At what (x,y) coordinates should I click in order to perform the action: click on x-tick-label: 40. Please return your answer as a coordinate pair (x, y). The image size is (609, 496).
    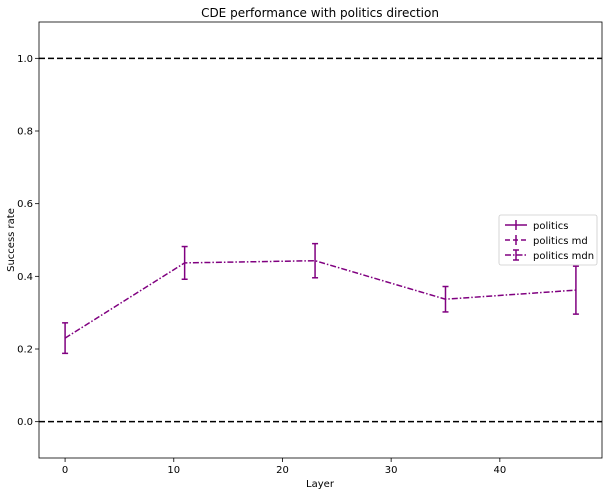
    Looking at the image, I should click on (499, 470).